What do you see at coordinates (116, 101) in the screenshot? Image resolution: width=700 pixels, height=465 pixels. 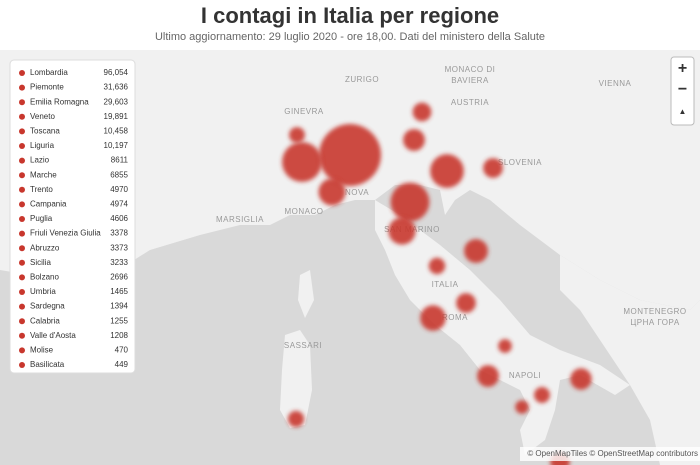 I see `legend-value: 29,603` at bounding box center [116, 101].